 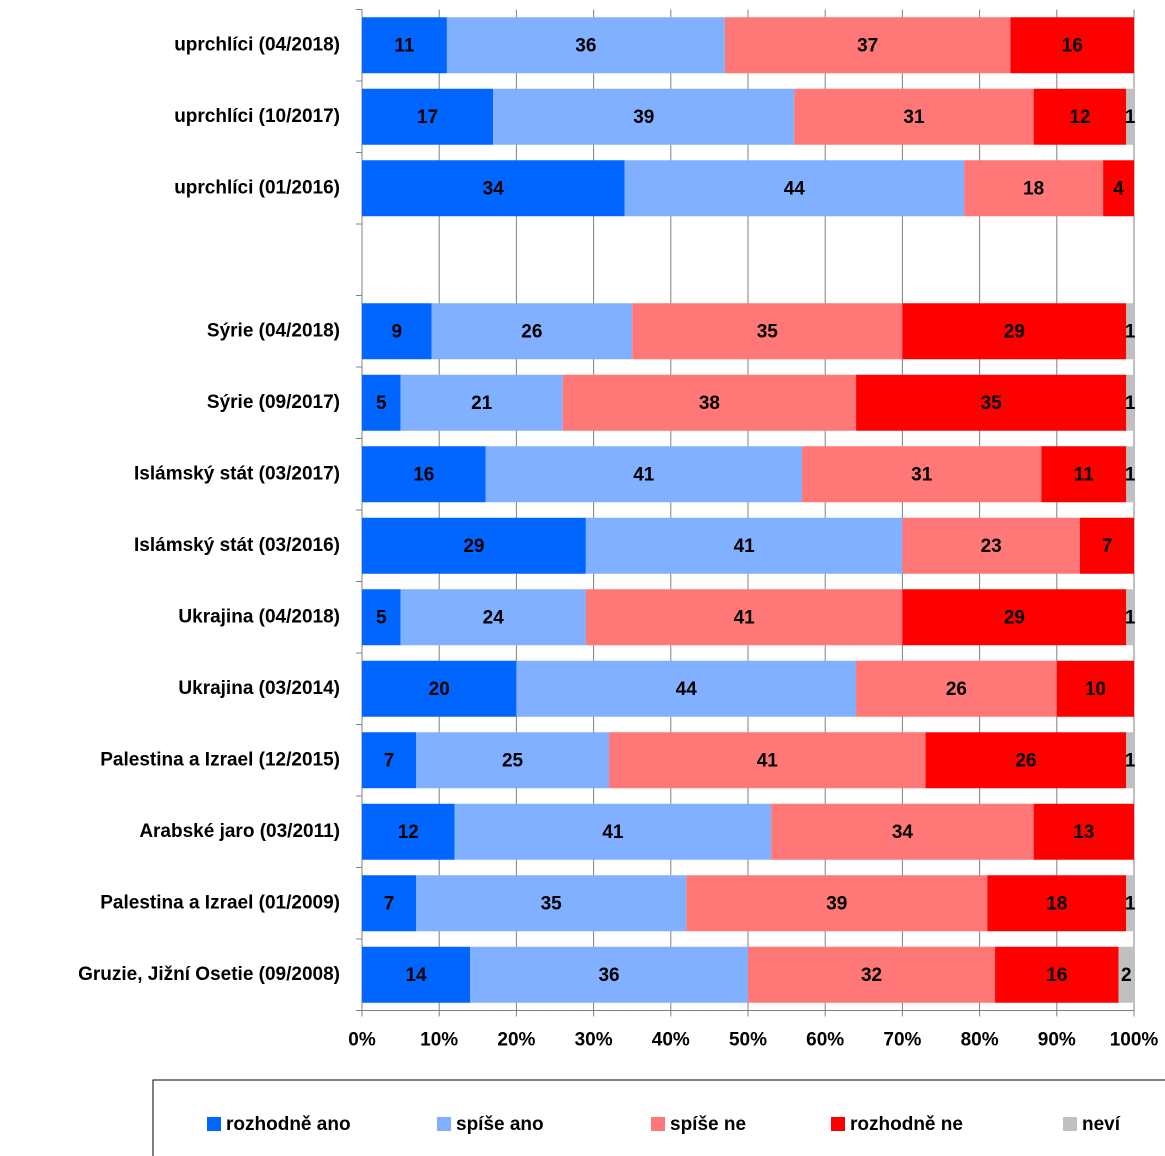 What do you see at coordinates (209, 974) in the screenshot?
I see `y-tick-label: Gruzie, Jižní Osetie (09/2008)` at bounding box center [209, 974].